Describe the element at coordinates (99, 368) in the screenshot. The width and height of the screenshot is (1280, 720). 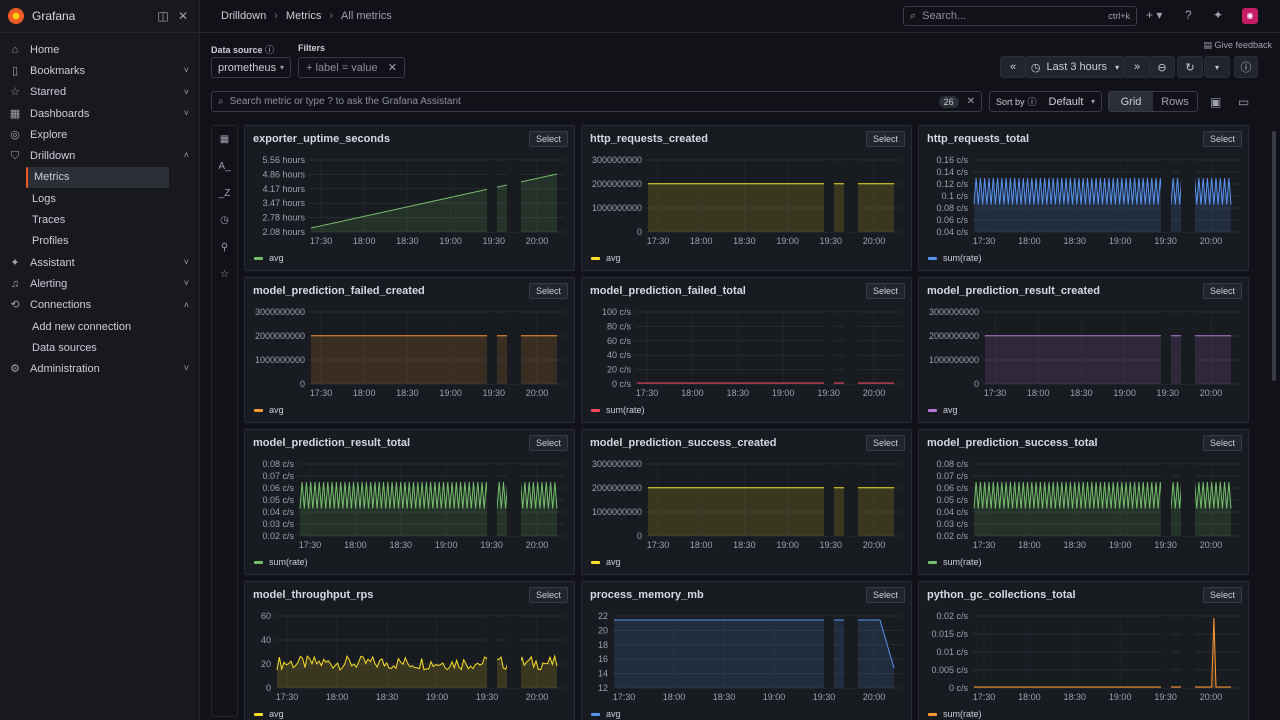
I see `sidebar-item-administration: ⚙ Administration ˅` at that location.